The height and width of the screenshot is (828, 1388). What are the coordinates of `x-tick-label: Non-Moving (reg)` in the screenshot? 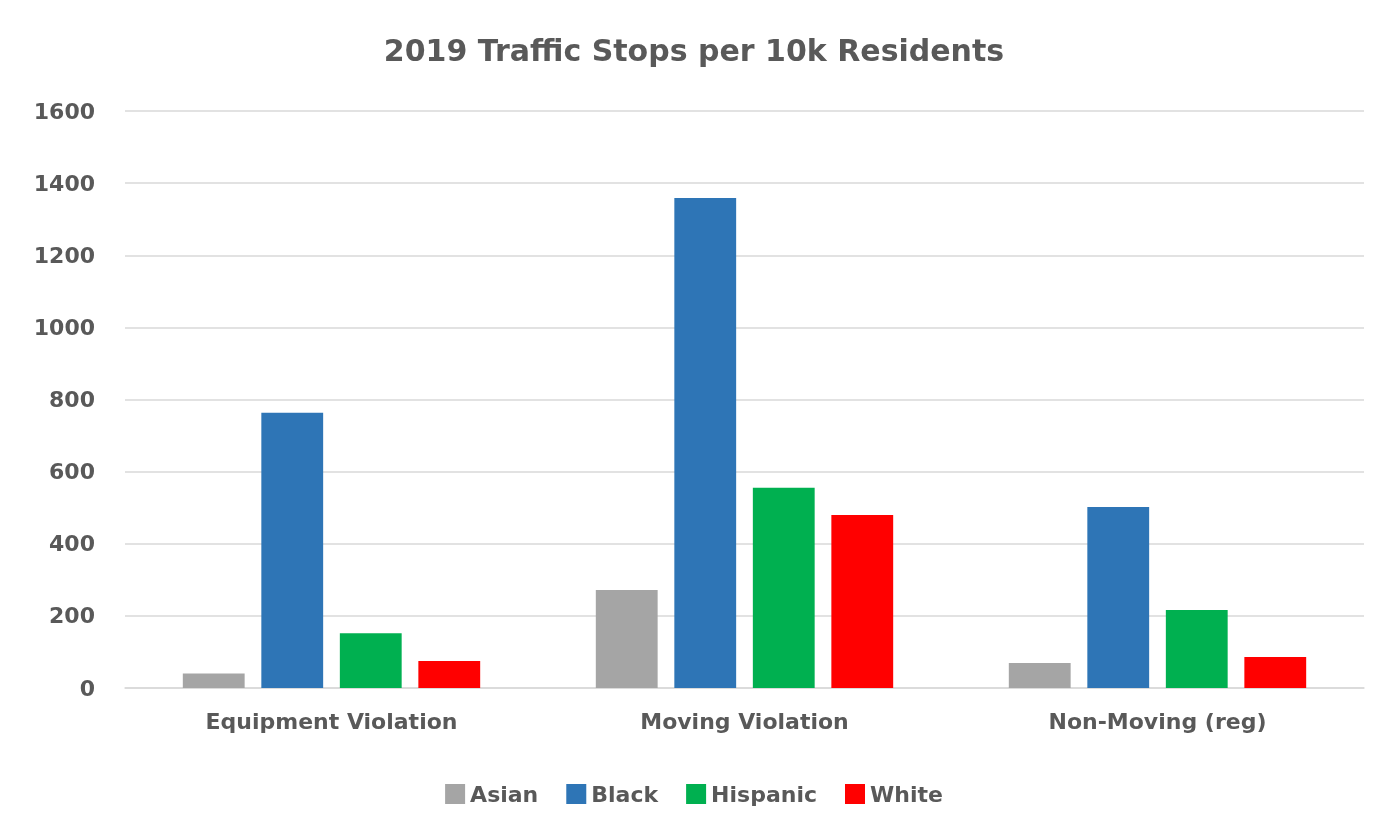 It's located at (1157, 721).